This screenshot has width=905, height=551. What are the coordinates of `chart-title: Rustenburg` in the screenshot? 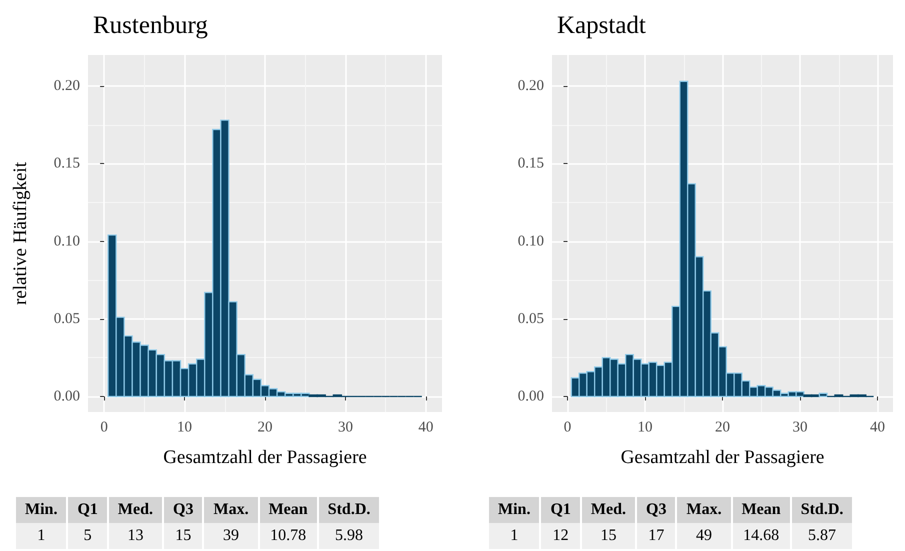 It's located at (150, 25).